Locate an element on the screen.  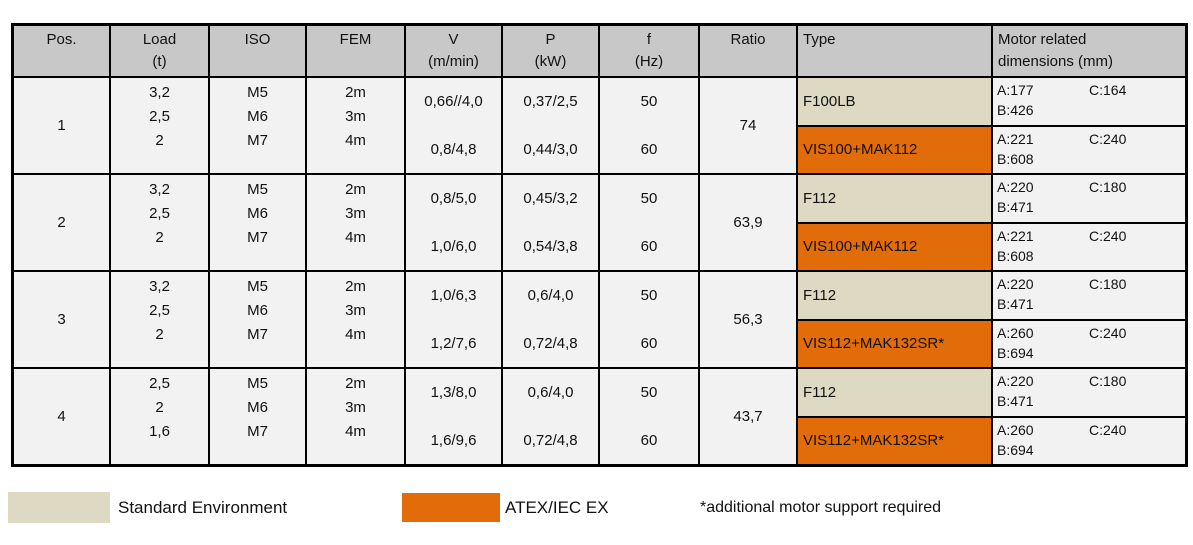
dim-c-value: C:240 is located at coordinates (1108, 429).